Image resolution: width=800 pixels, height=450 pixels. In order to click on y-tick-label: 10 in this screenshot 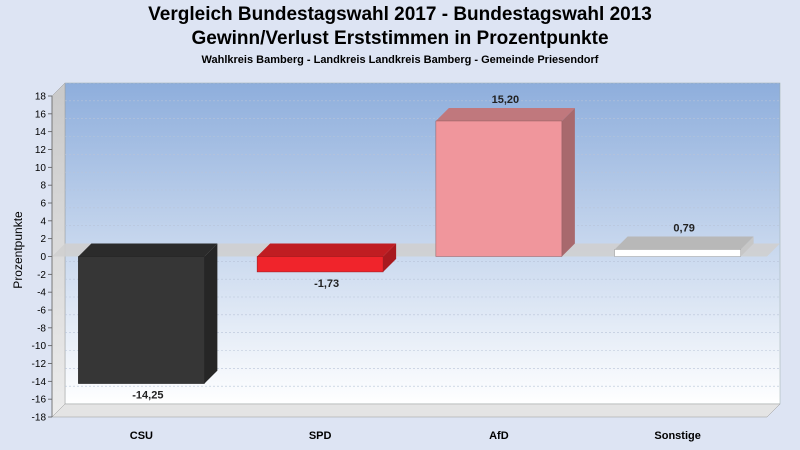, I will do `click(41, 168)`.